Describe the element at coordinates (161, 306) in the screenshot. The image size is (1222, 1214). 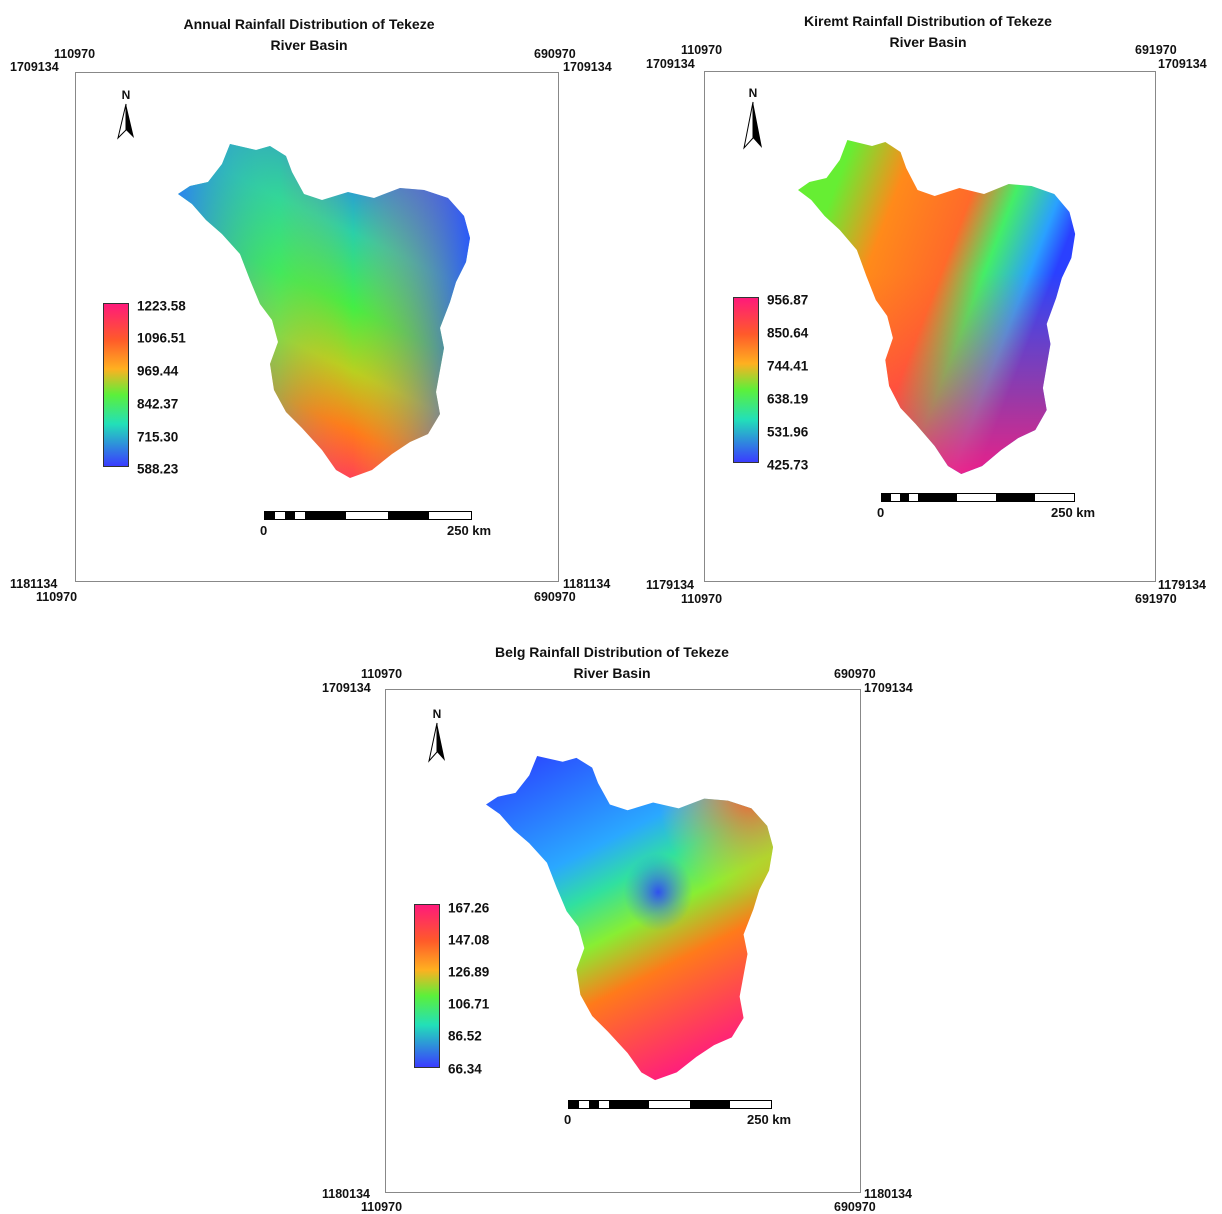
I see `legend-label-0: 1223.58` at that location.